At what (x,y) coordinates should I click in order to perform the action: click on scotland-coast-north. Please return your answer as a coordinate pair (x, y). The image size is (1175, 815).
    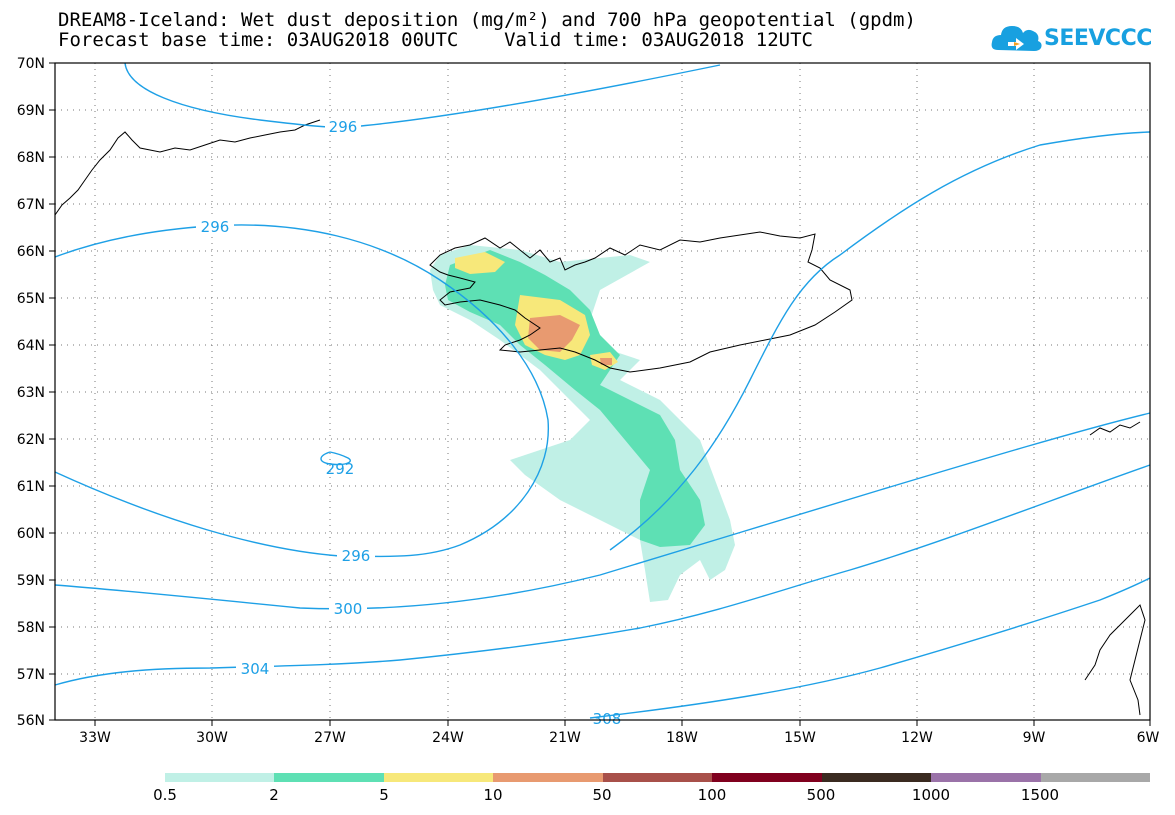
    Looking at the image, I should click on (1115, 428).